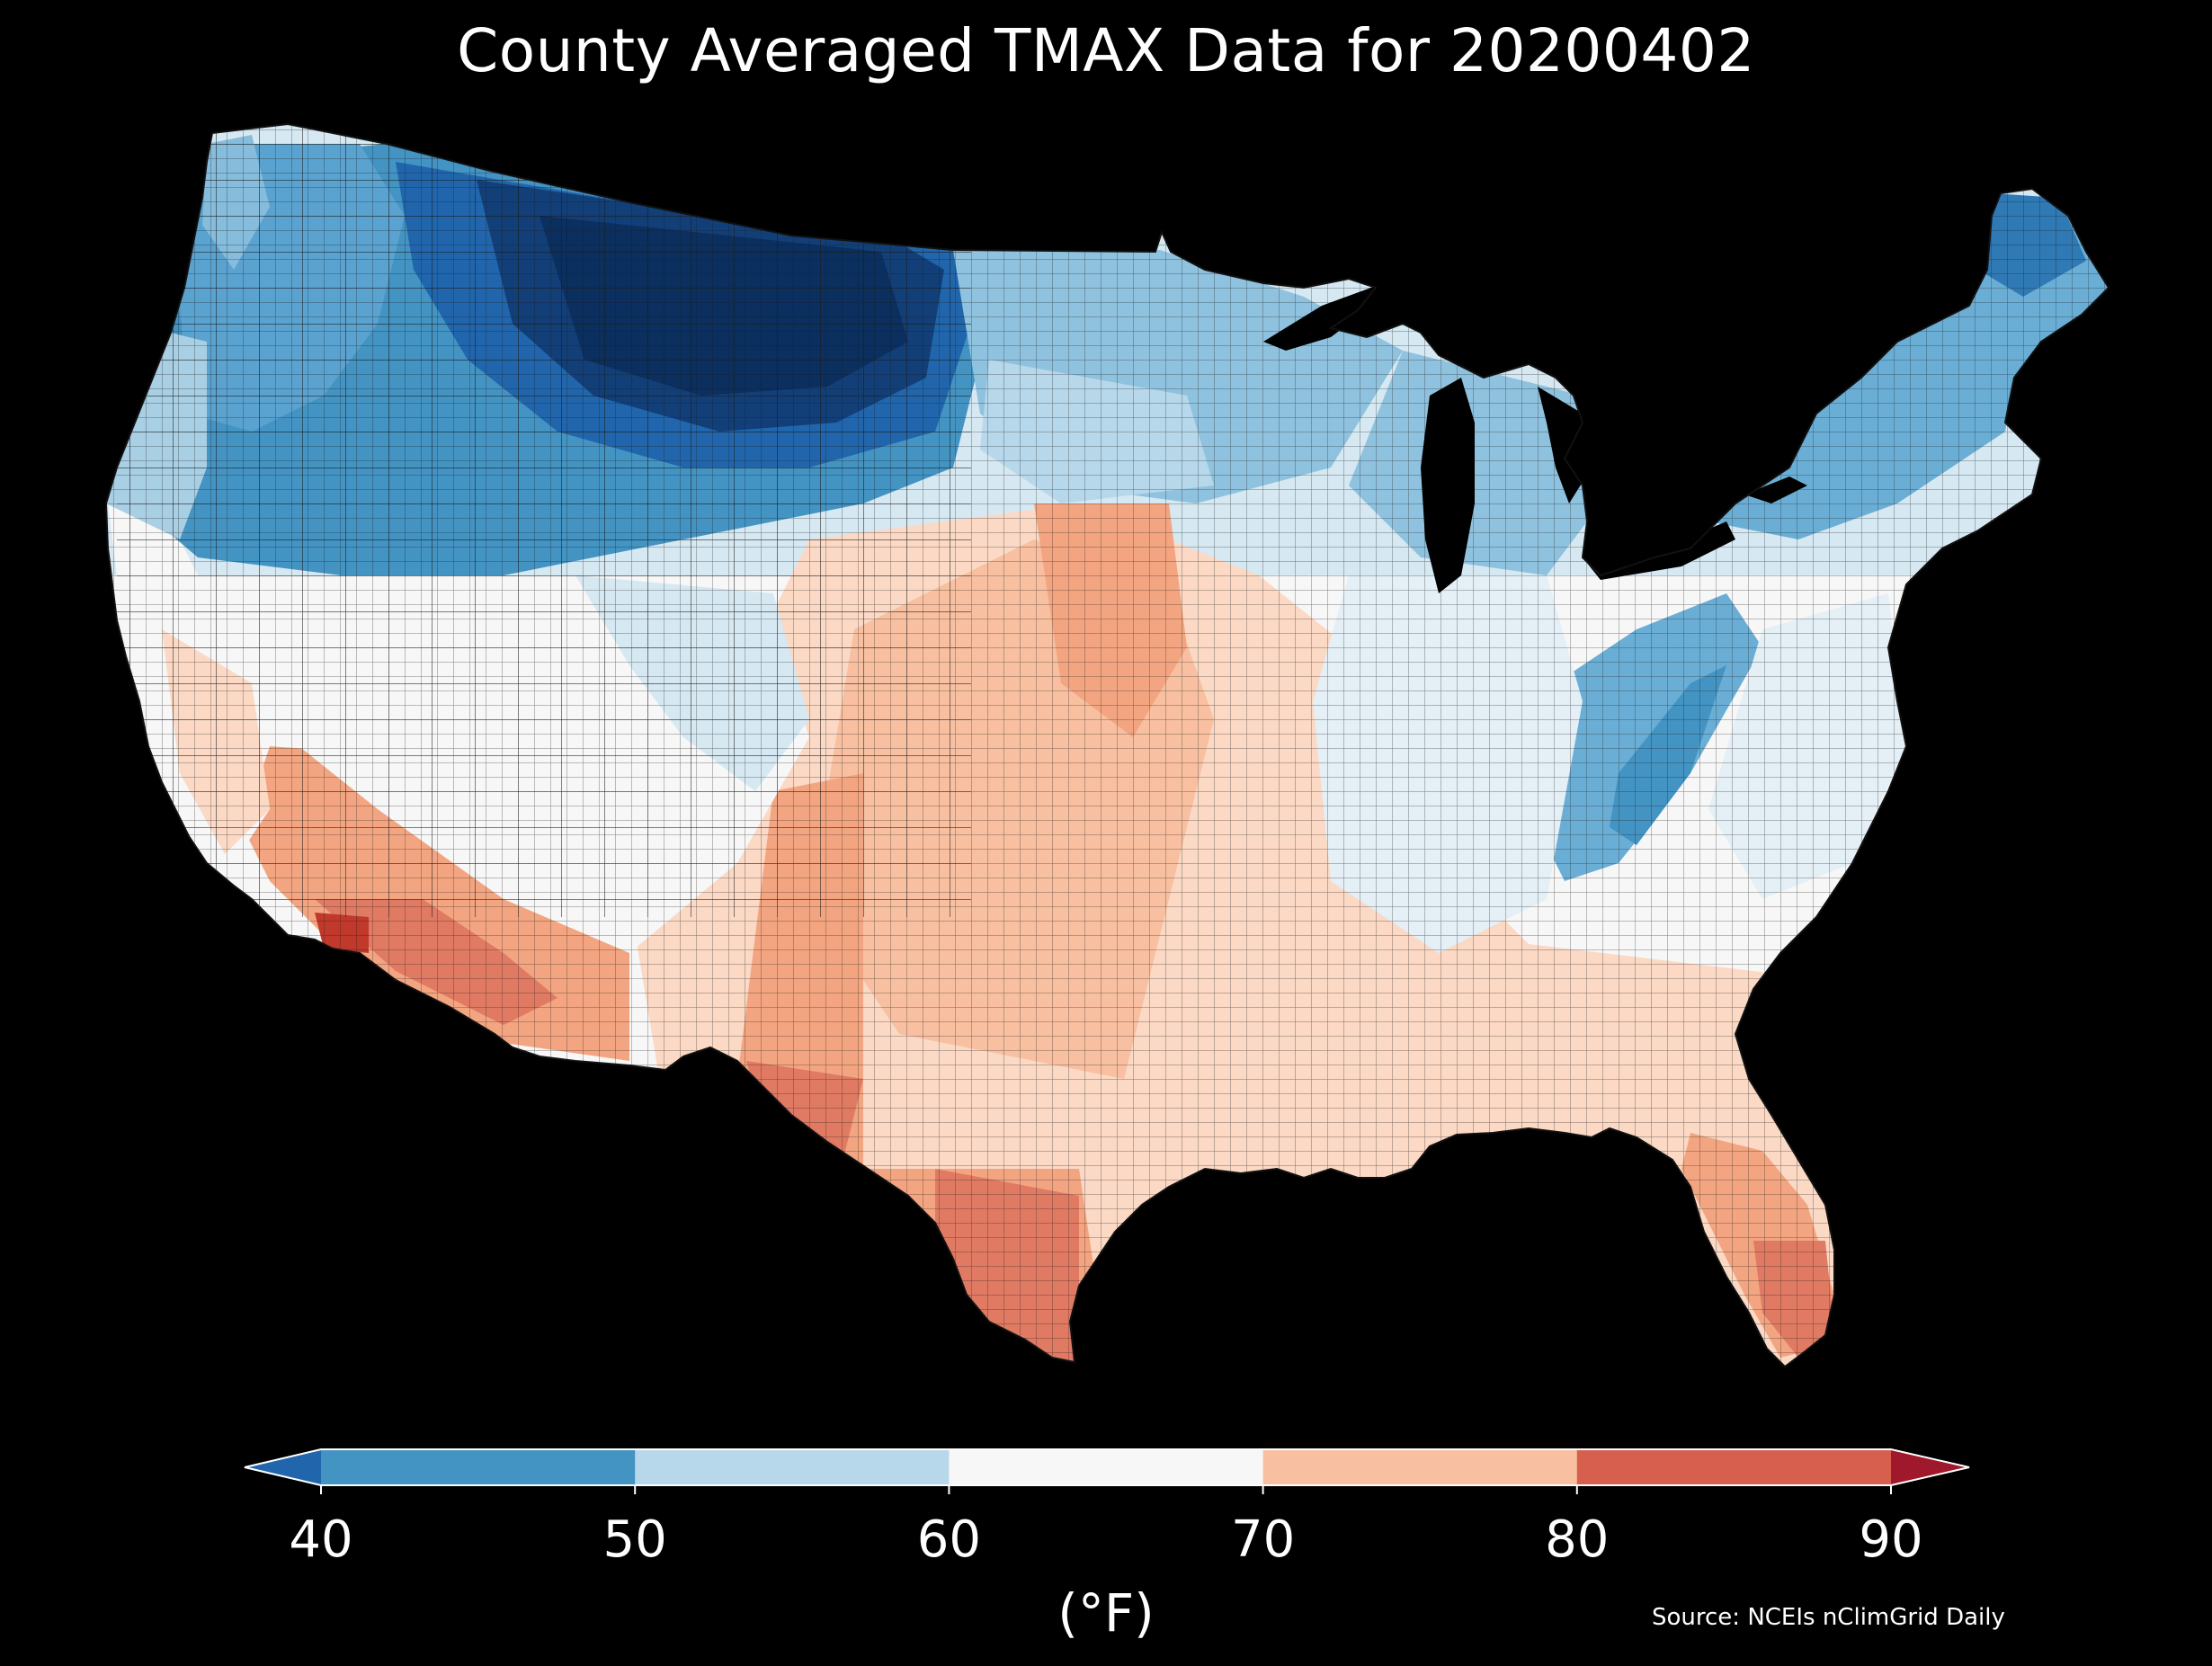 Image resolution: width=2212 pixels, height=1666 pixels. Describe the element at coordinates (1930, 1467) in the screenshot. I see `colorbar-extend-high` at that location.